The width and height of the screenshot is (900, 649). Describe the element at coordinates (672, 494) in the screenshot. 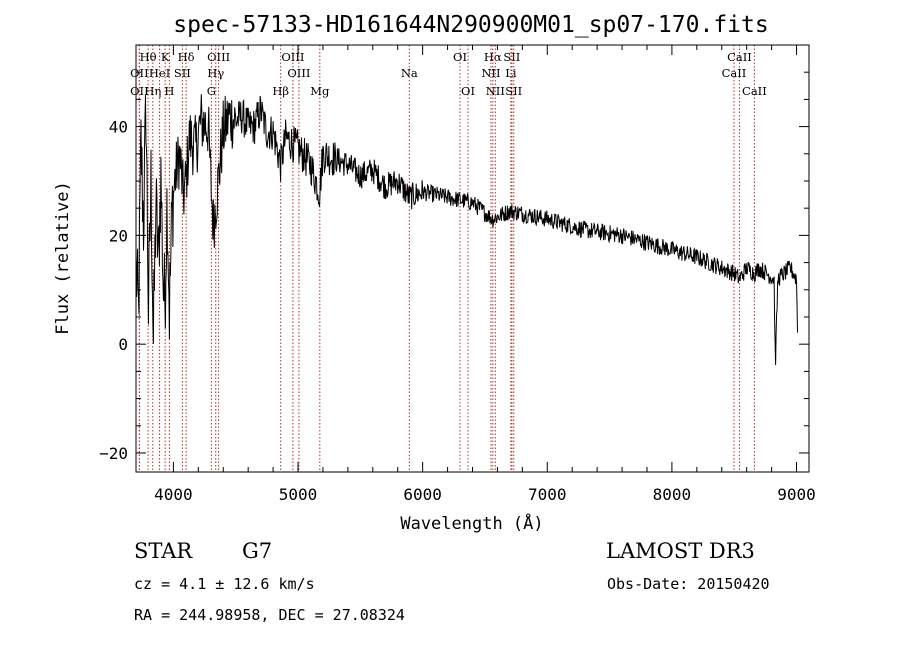

I see `x-tick-label: 8000` at that location.